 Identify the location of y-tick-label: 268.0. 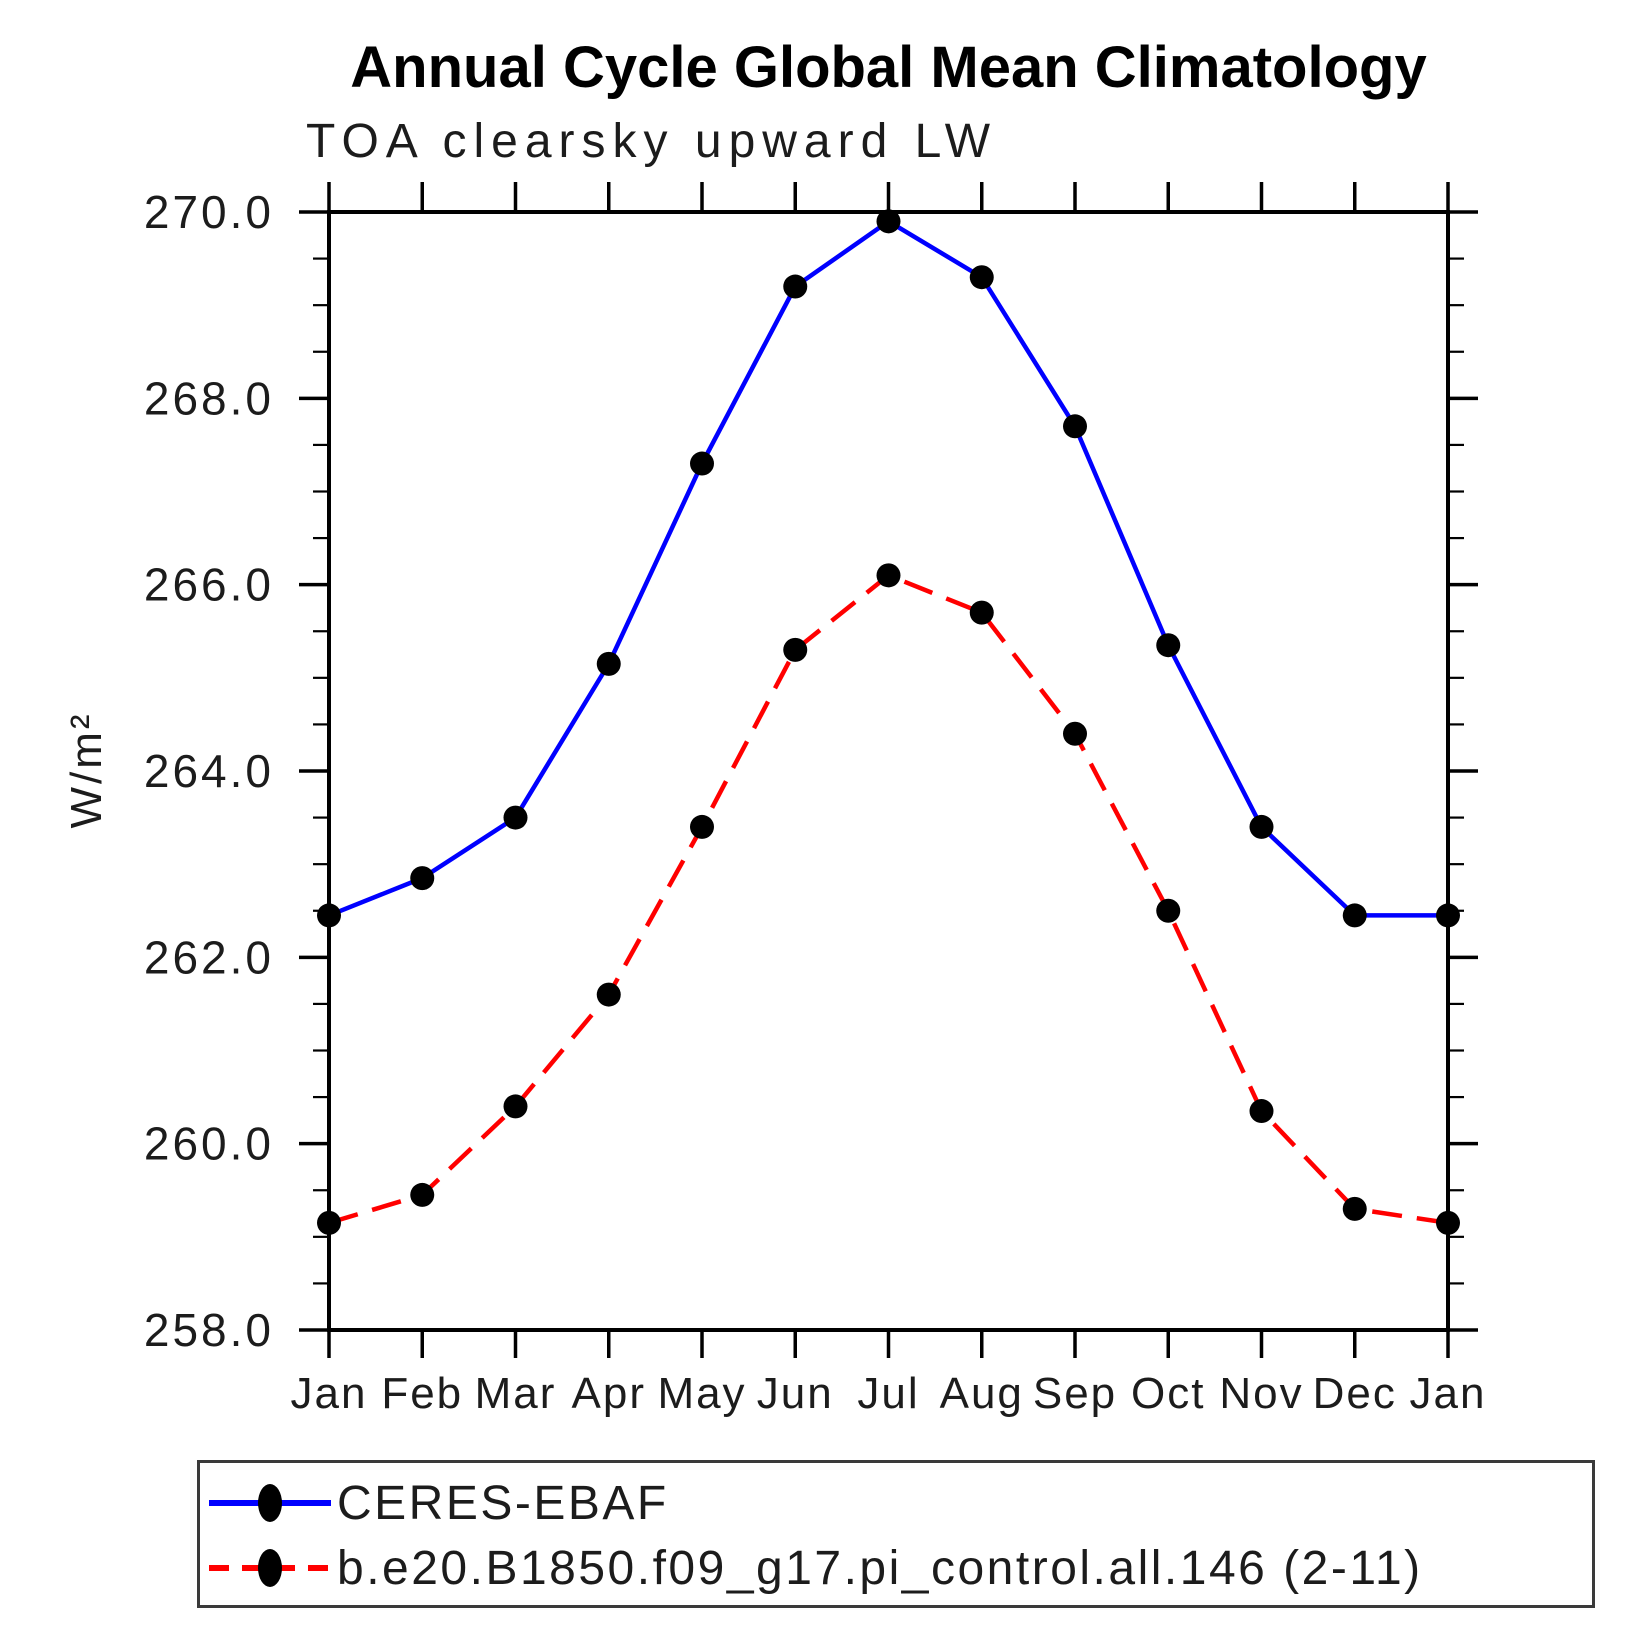
(209, 398).